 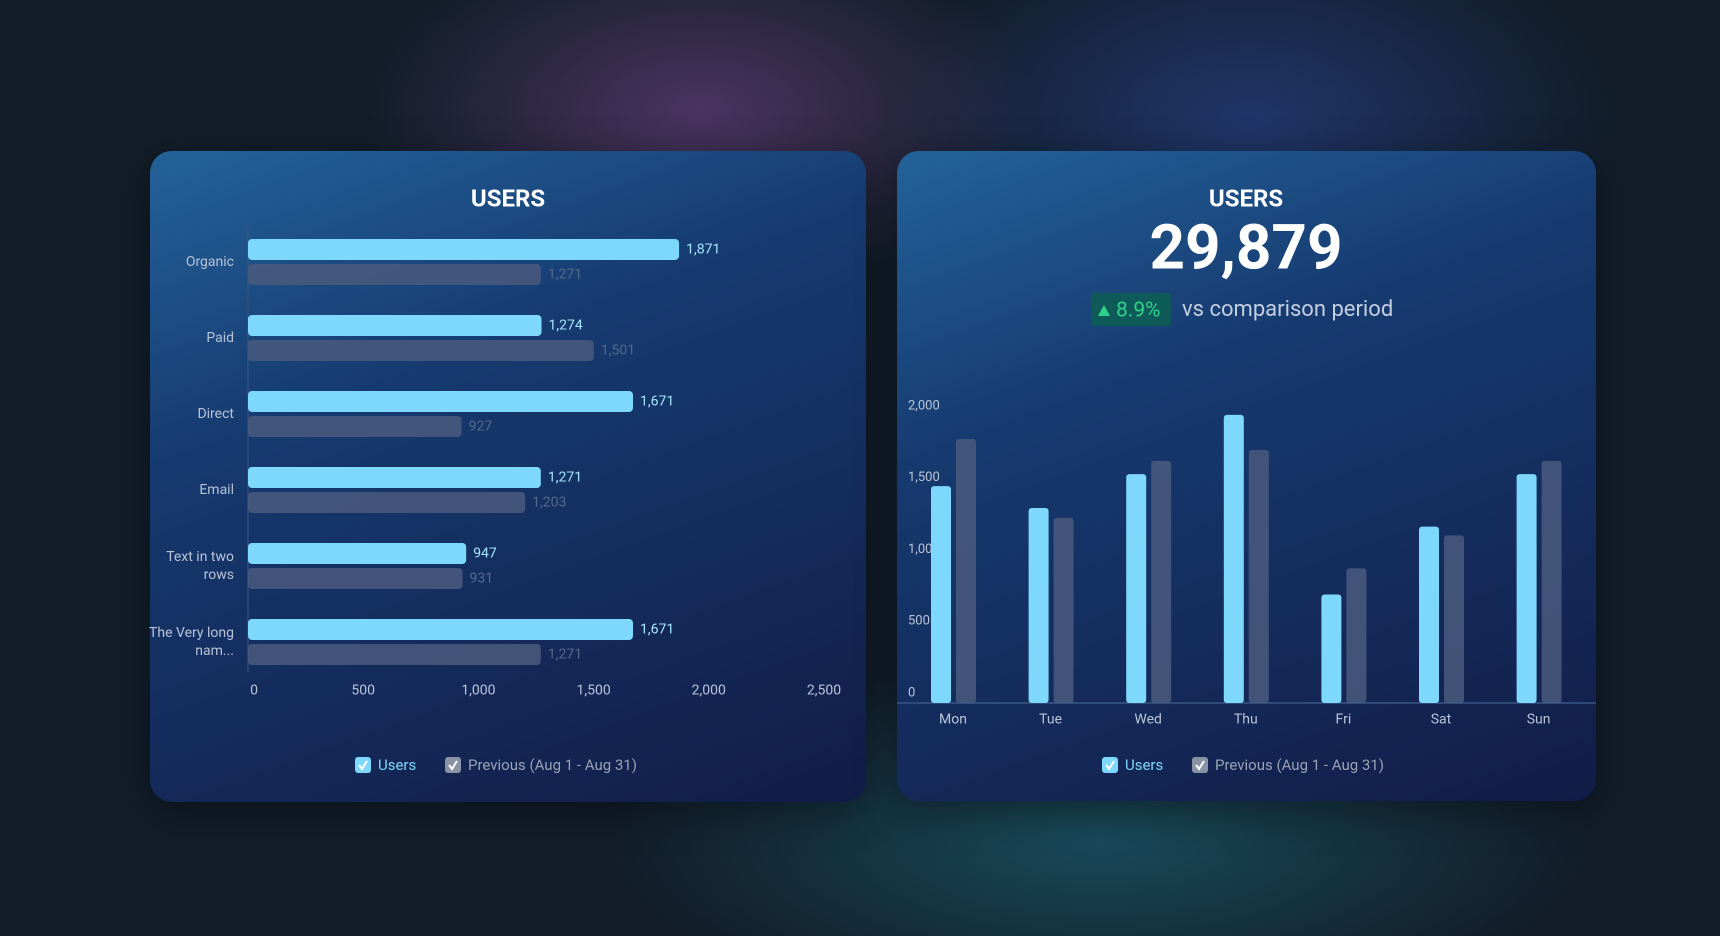 I want to click on category-label: Text in two rows, so click(x=200, y=566).